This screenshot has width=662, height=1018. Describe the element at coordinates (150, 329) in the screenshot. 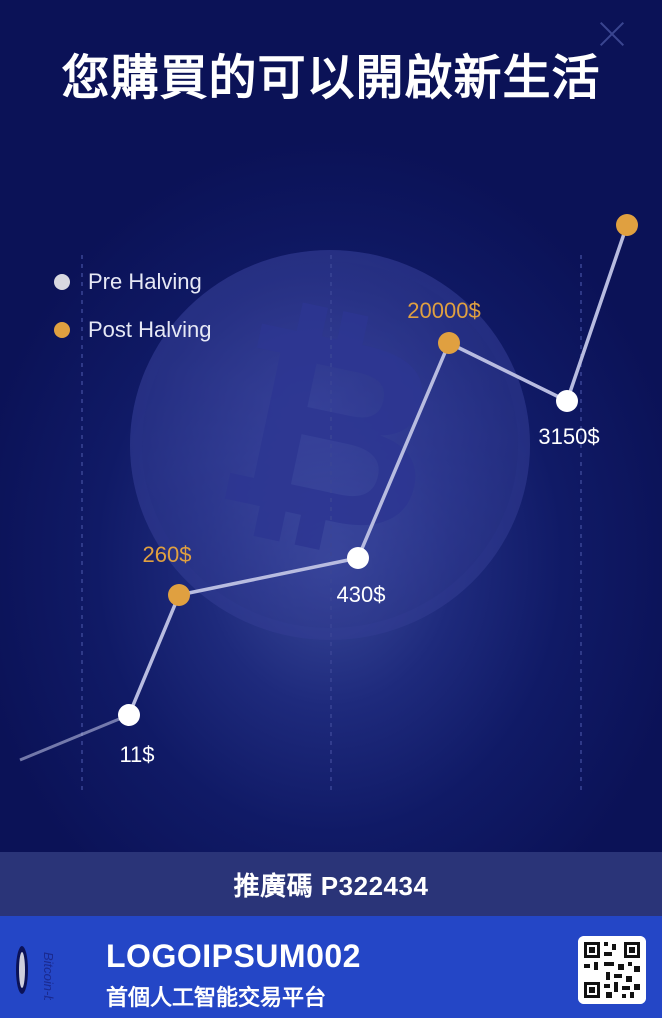

I see `legend-label-post-halving: Post Halving` at that location.